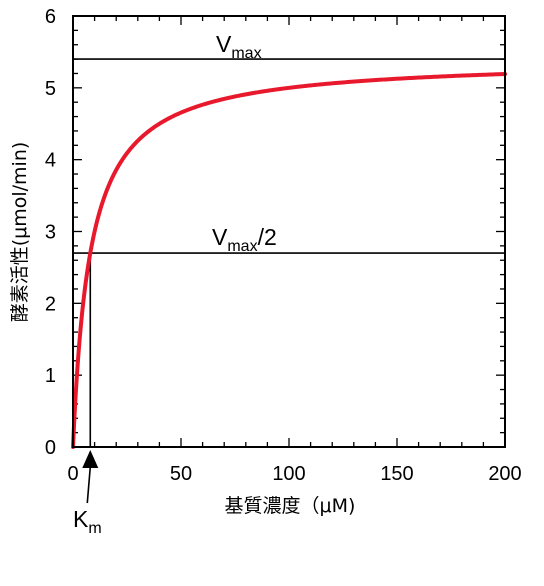  What do you see at coordinates (396, 474) in the screenshot?
I see `x-tick-label: 150` at bounding box center [396, 474].